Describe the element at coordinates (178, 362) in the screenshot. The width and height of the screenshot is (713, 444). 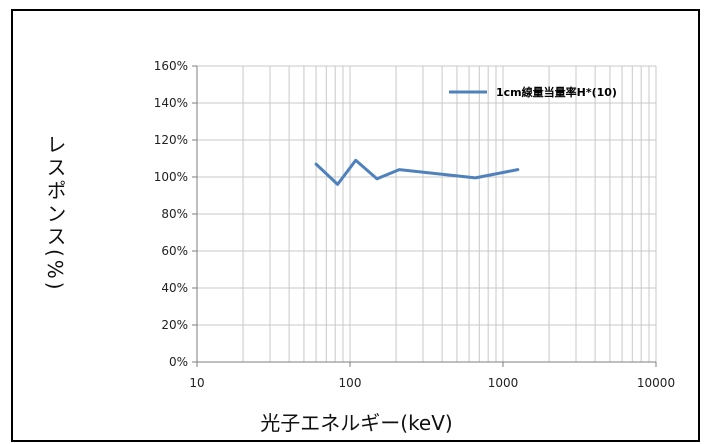
I see `y-tick-label: 0%` at that location.